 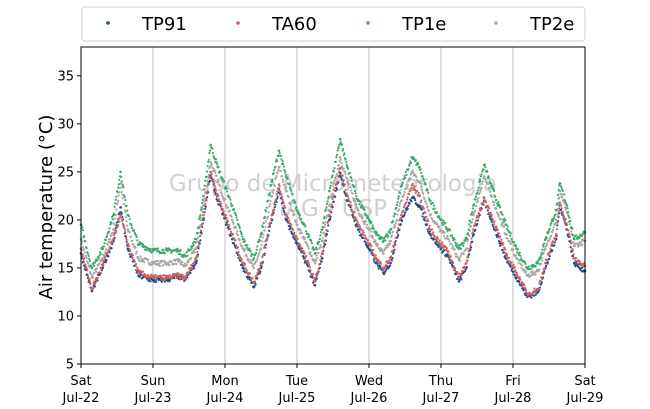 I want to click on y-tick-label-3: 20, so click(x=65, y=220).